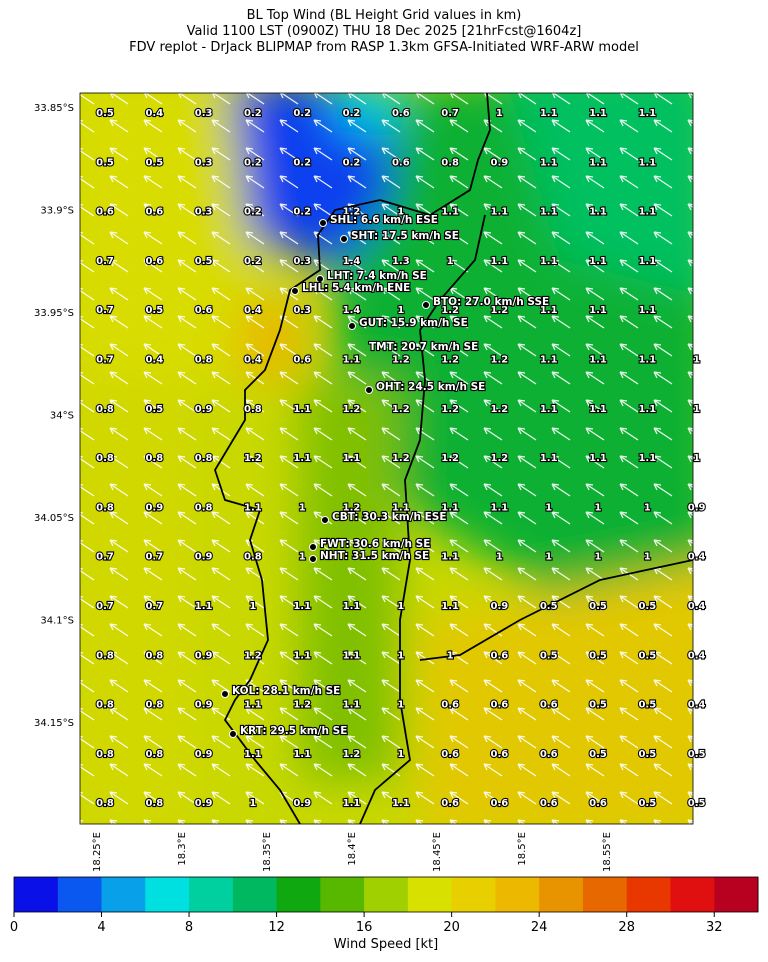 The height and width of the screenshot is (962, 768). I want to click on lat-tick-label: 34.05°S, so click(54, 518).